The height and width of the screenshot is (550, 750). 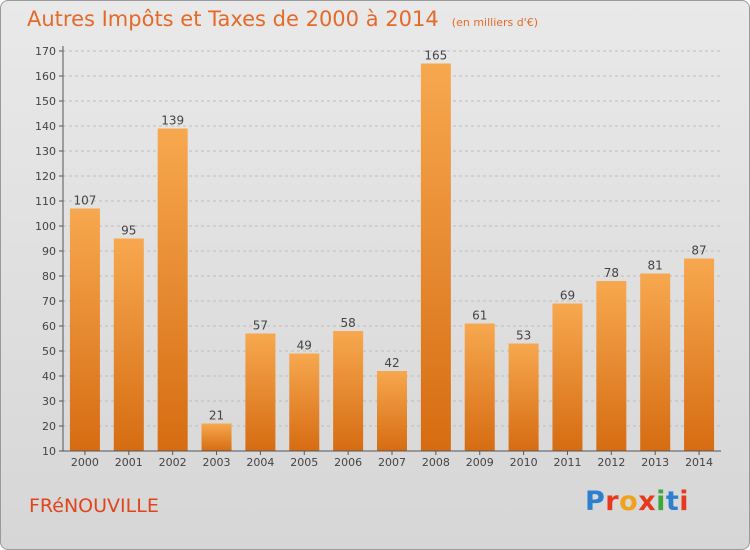 I want to click on logo-letter: r, so click(x=612, y=501).